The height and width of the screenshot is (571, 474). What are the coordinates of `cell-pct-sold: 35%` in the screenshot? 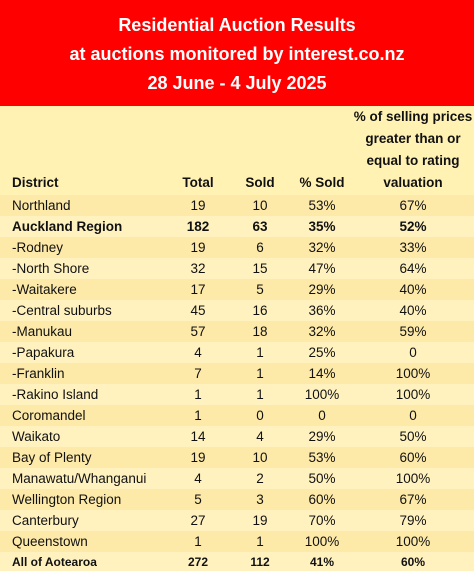 It's located at (322, 226).